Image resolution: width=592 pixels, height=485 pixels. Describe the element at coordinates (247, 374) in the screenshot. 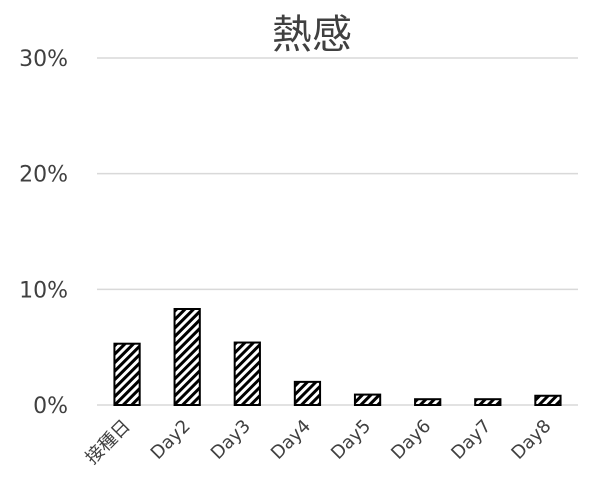

I see `bar-Day3` at that location.